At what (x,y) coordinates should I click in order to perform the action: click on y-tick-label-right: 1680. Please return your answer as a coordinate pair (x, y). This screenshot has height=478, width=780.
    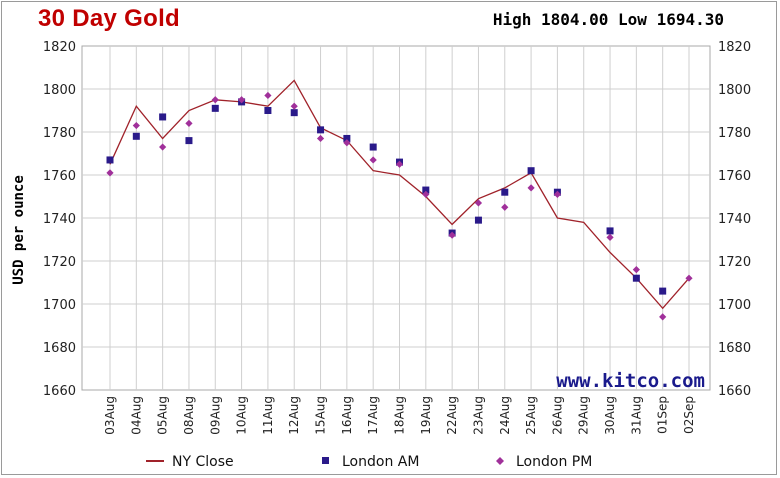
    Looking at the image, I should click on (734, 348).